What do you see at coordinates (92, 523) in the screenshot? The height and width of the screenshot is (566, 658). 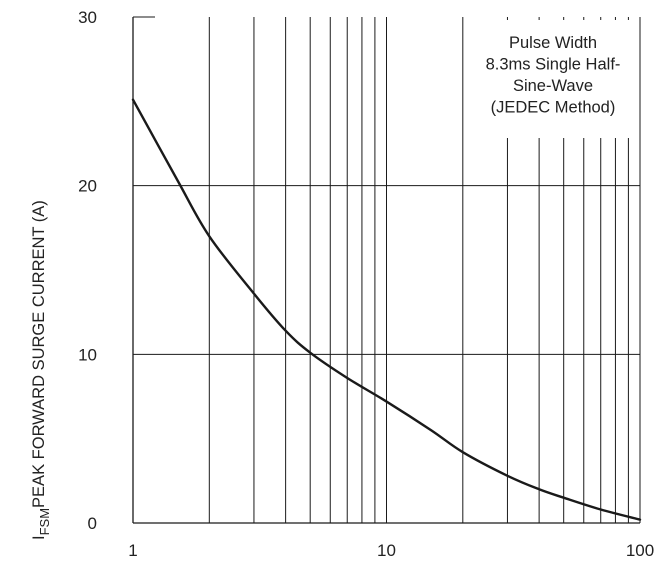 I see `y-tick-label: 0` at bounding box center [92, 523].